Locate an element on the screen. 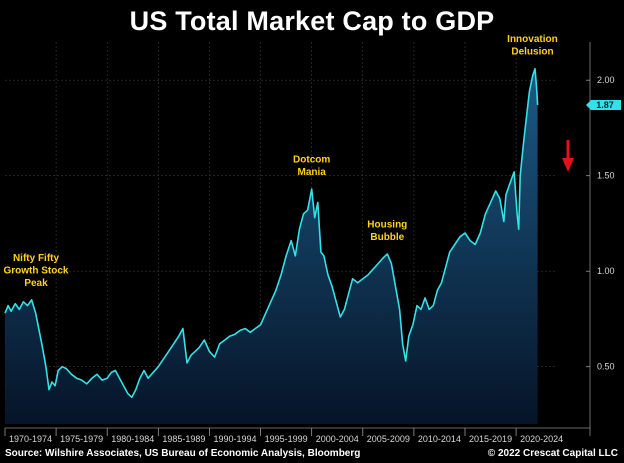 This screenshot has width=624, height=463. annotation-text: Peak is located at coordinates (36, 283).